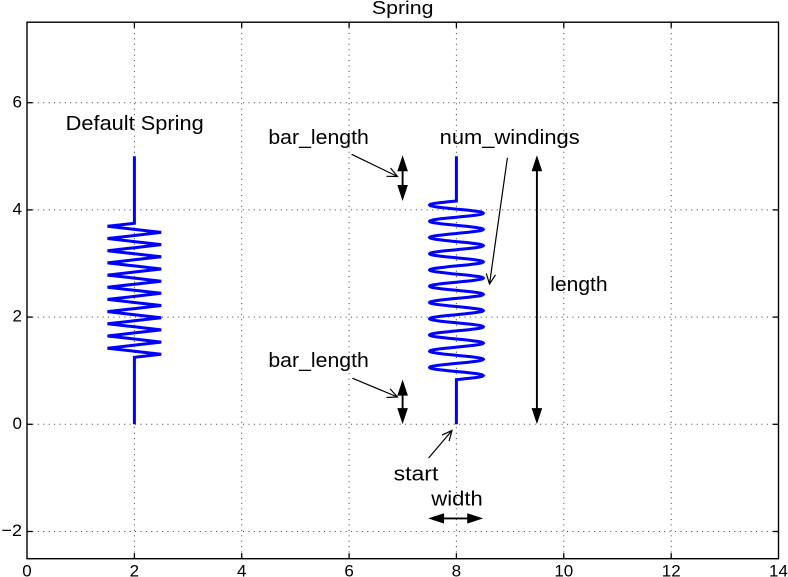 The width and height of the screenshot is (788, 577). I want to click on svg-text: 10, so click(563, 569).